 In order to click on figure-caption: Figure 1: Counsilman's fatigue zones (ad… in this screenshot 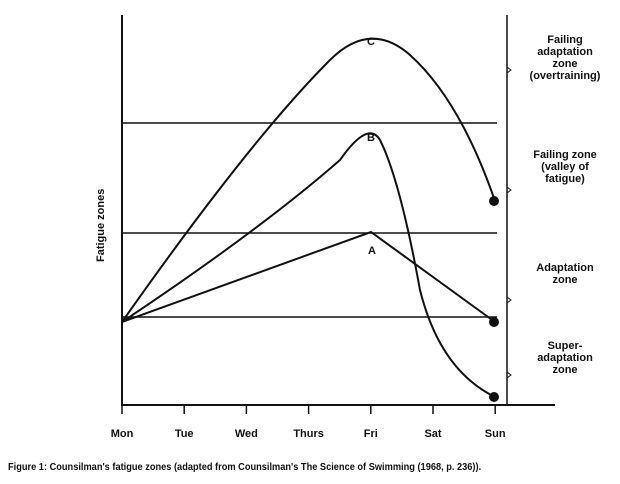, I will do `click(245, 467)`.